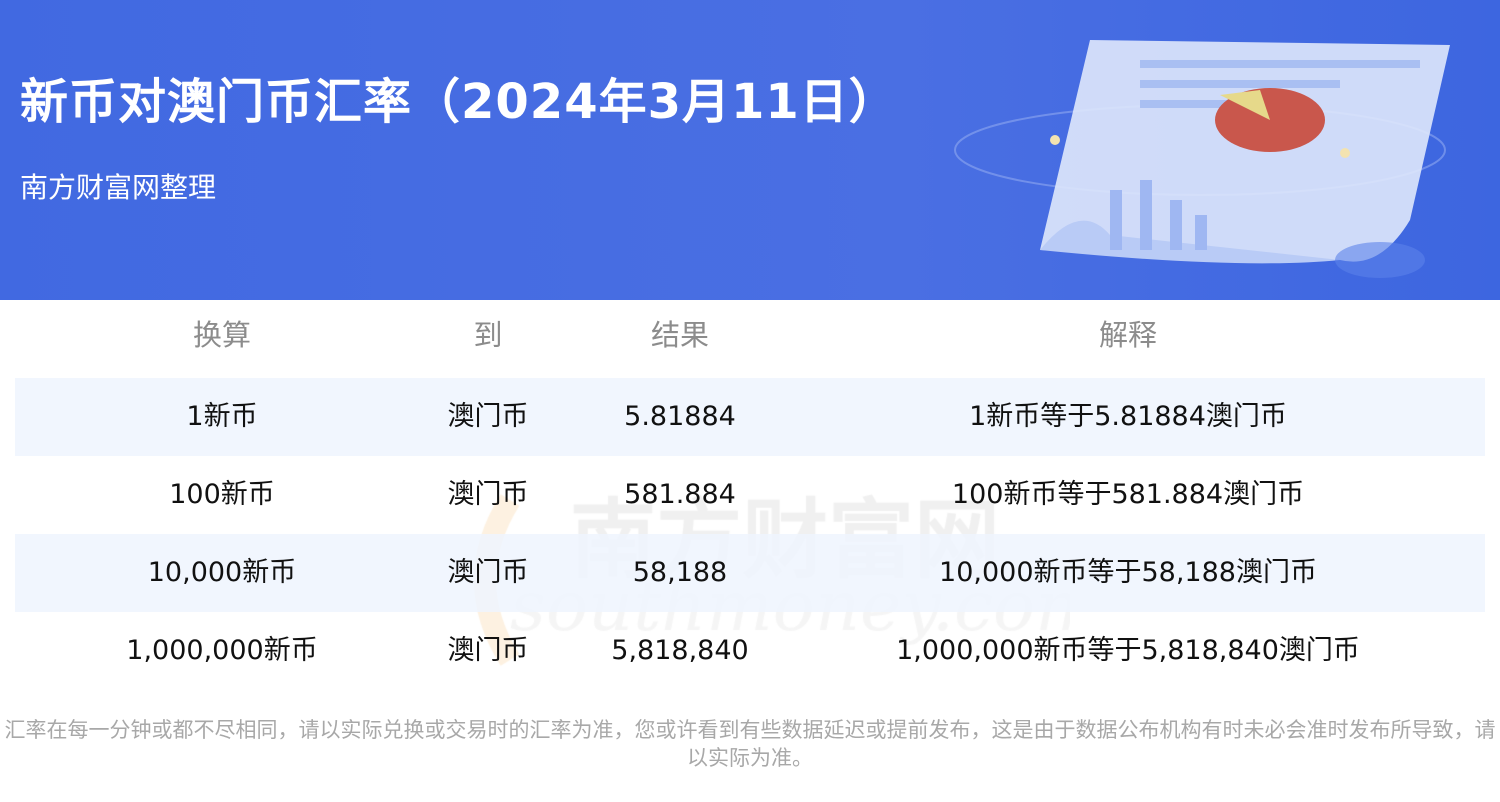 This screenshot has width=1500, height=802. Describe the element at coordinates (680, 416) in the screenshot. I see `result-cell: 5.81884` at that location.